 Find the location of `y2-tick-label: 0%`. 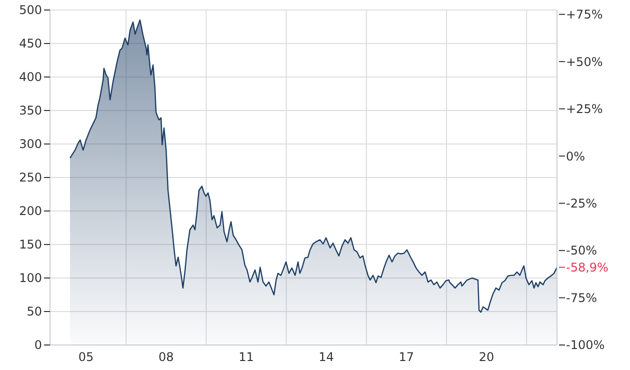

y2-tick-label: 0% is located at coordinates (576, 156).